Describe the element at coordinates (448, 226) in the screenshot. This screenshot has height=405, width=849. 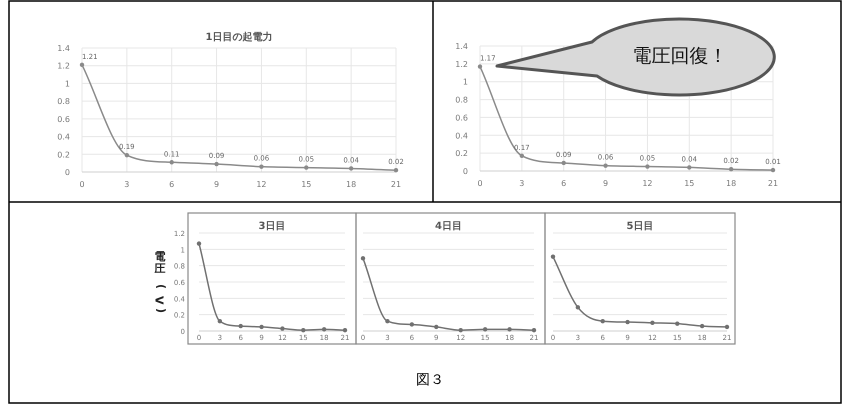
I see `chart-title: 4日目` at that location.